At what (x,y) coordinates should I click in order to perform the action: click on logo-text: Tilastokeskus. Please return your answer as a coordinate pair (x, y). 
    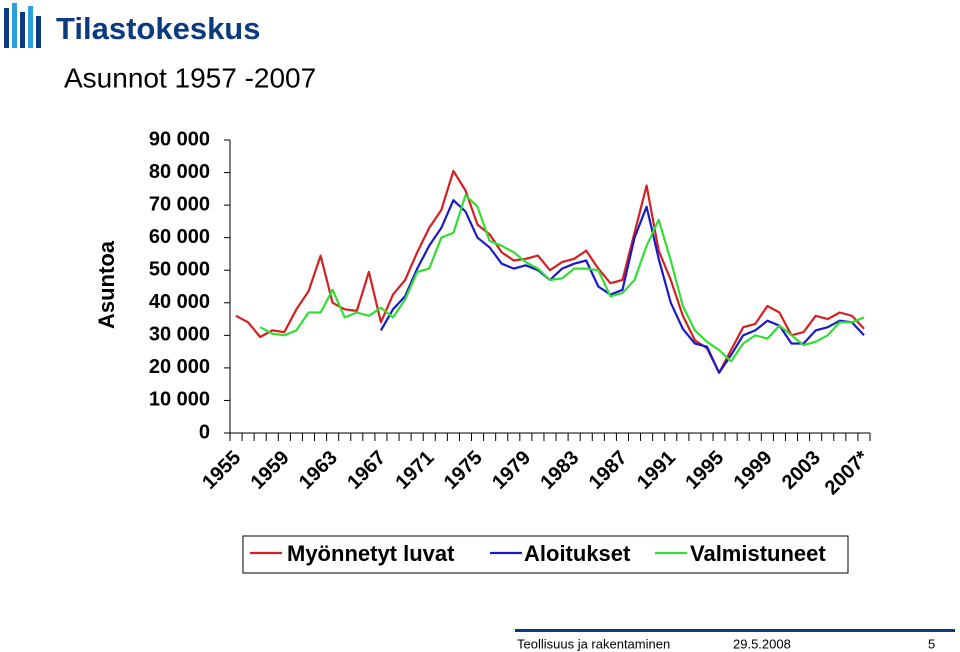
    Looking at the image, I should click on (158, 28).